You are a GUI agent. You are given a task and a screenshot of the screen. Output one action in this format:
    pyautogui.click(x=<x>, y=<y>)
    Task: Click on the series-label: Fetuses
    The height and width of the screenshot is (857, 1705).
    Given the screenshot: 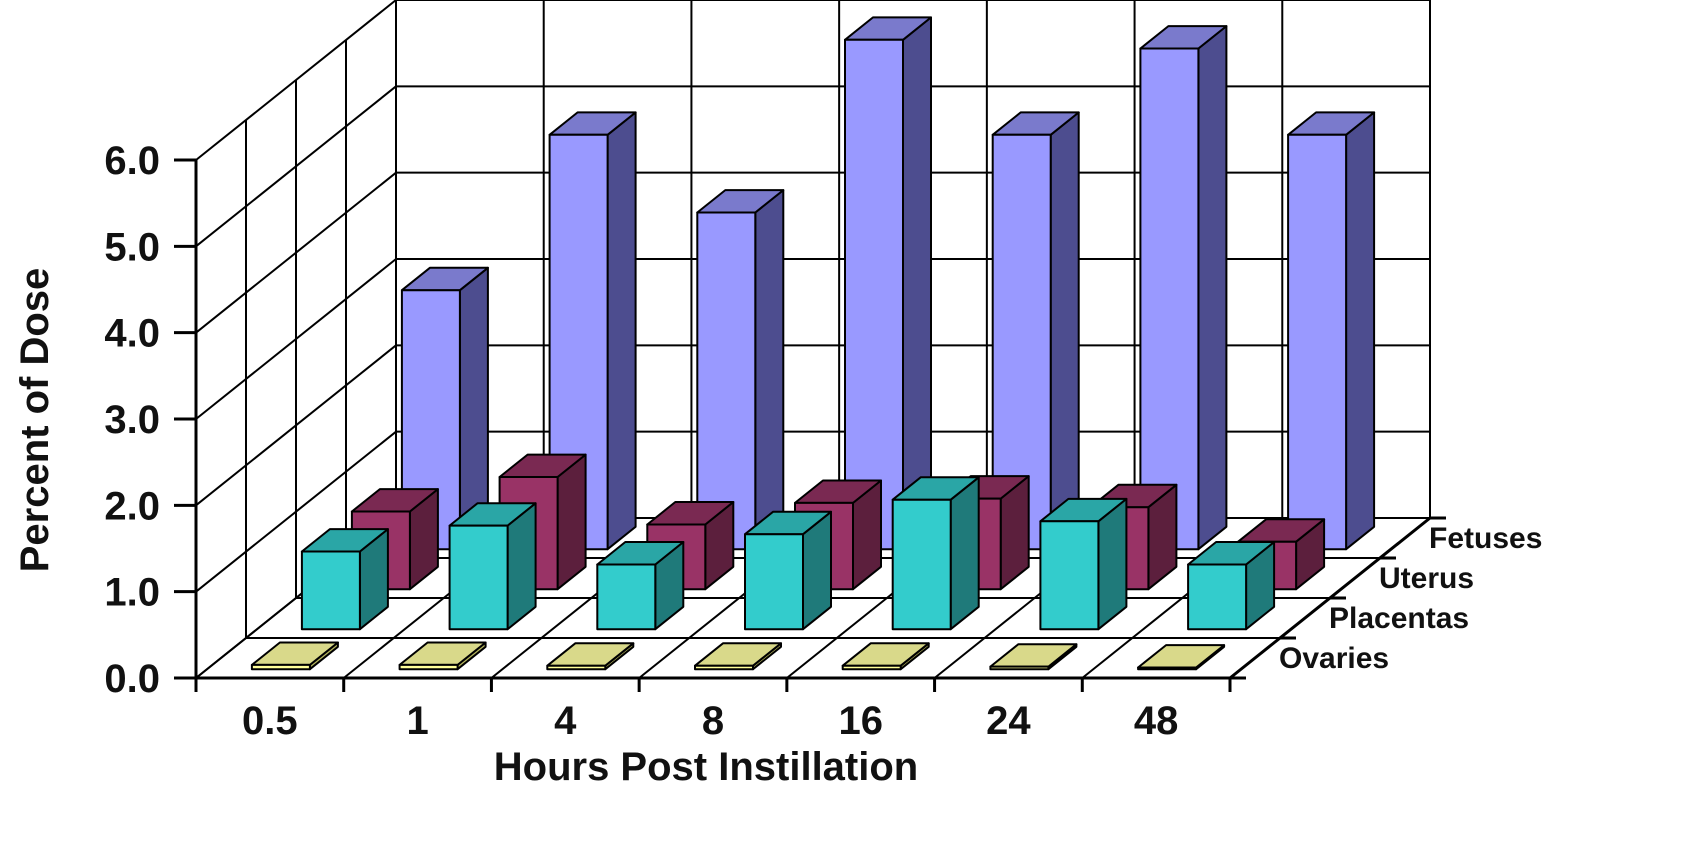 What is the action you would take?
    pyautogui.click(x=1485, y=538)
    